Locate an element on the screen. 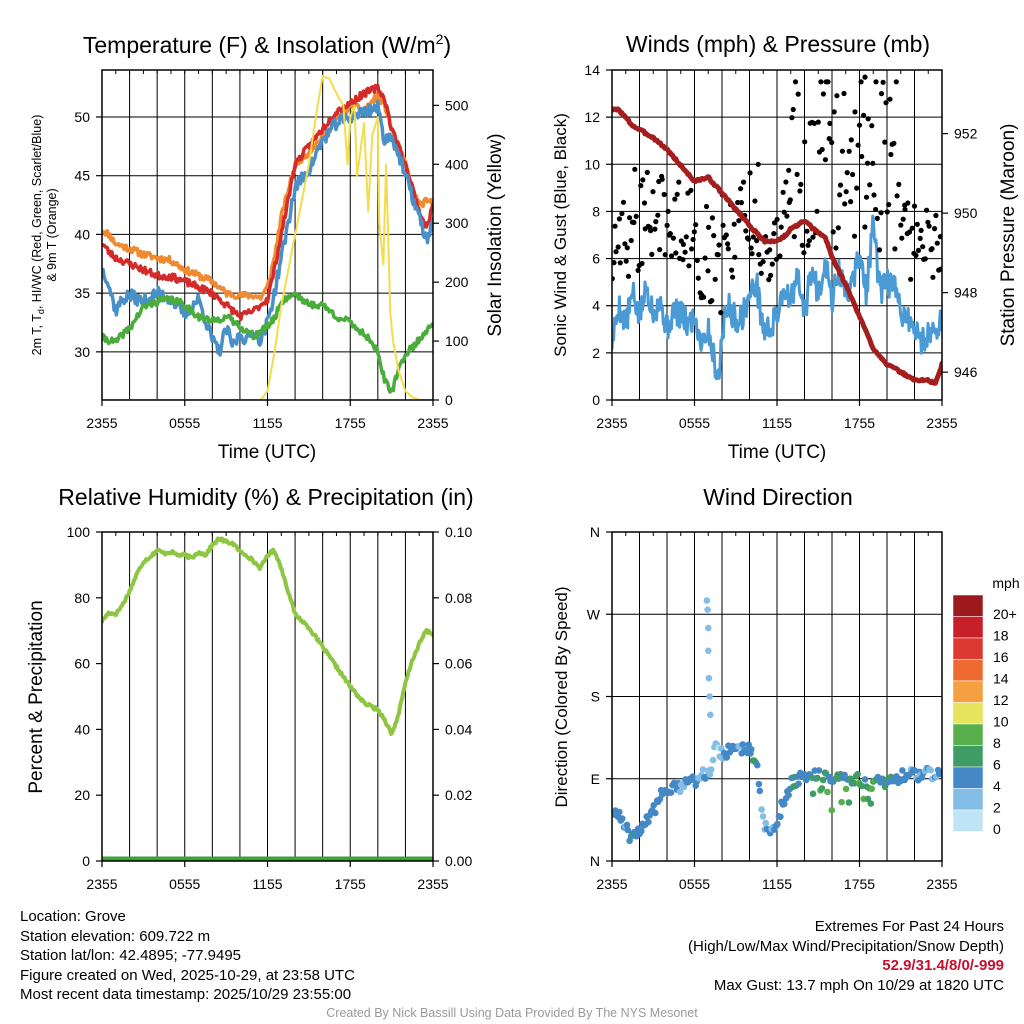  y-tick-label: 14 is located at coordinates (592, 70).